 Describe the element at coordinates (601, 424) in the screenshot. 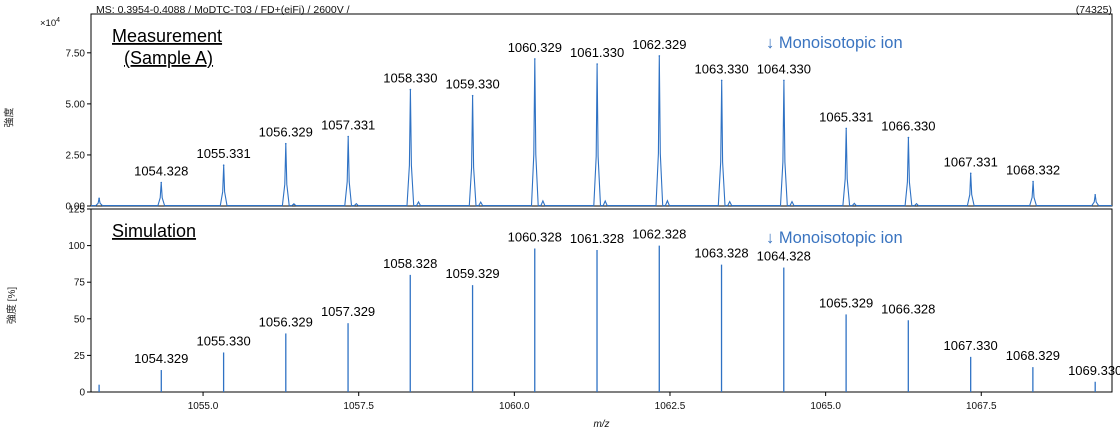

I see `x-axis-label: m/z` at that location.